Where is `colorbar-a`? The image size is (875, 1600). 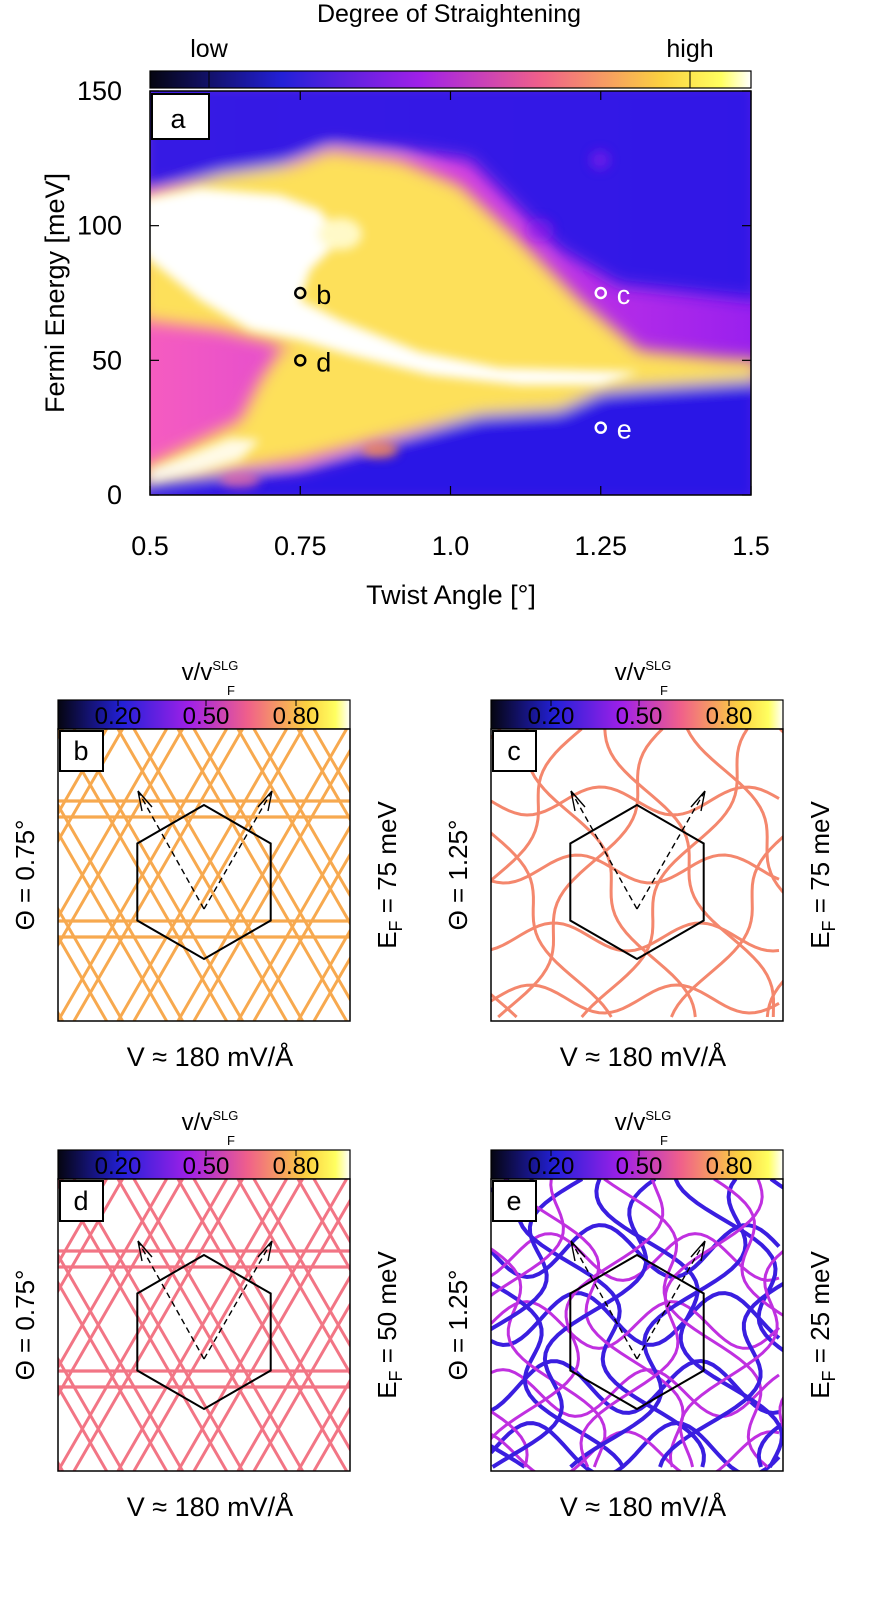 colorbar-a is located at coordinates (450, 79).